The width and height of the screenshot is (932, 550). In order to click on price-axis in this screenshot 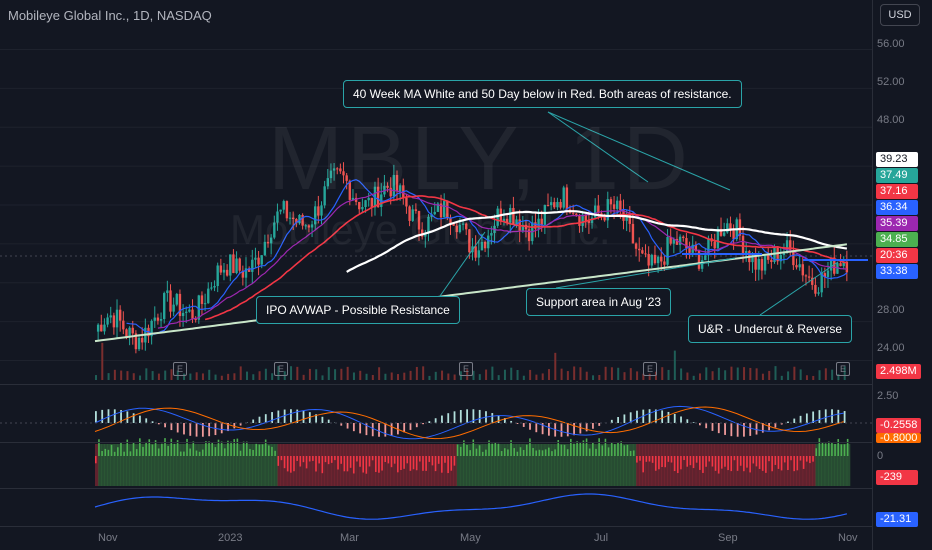, I will do `click(902, 275)`.